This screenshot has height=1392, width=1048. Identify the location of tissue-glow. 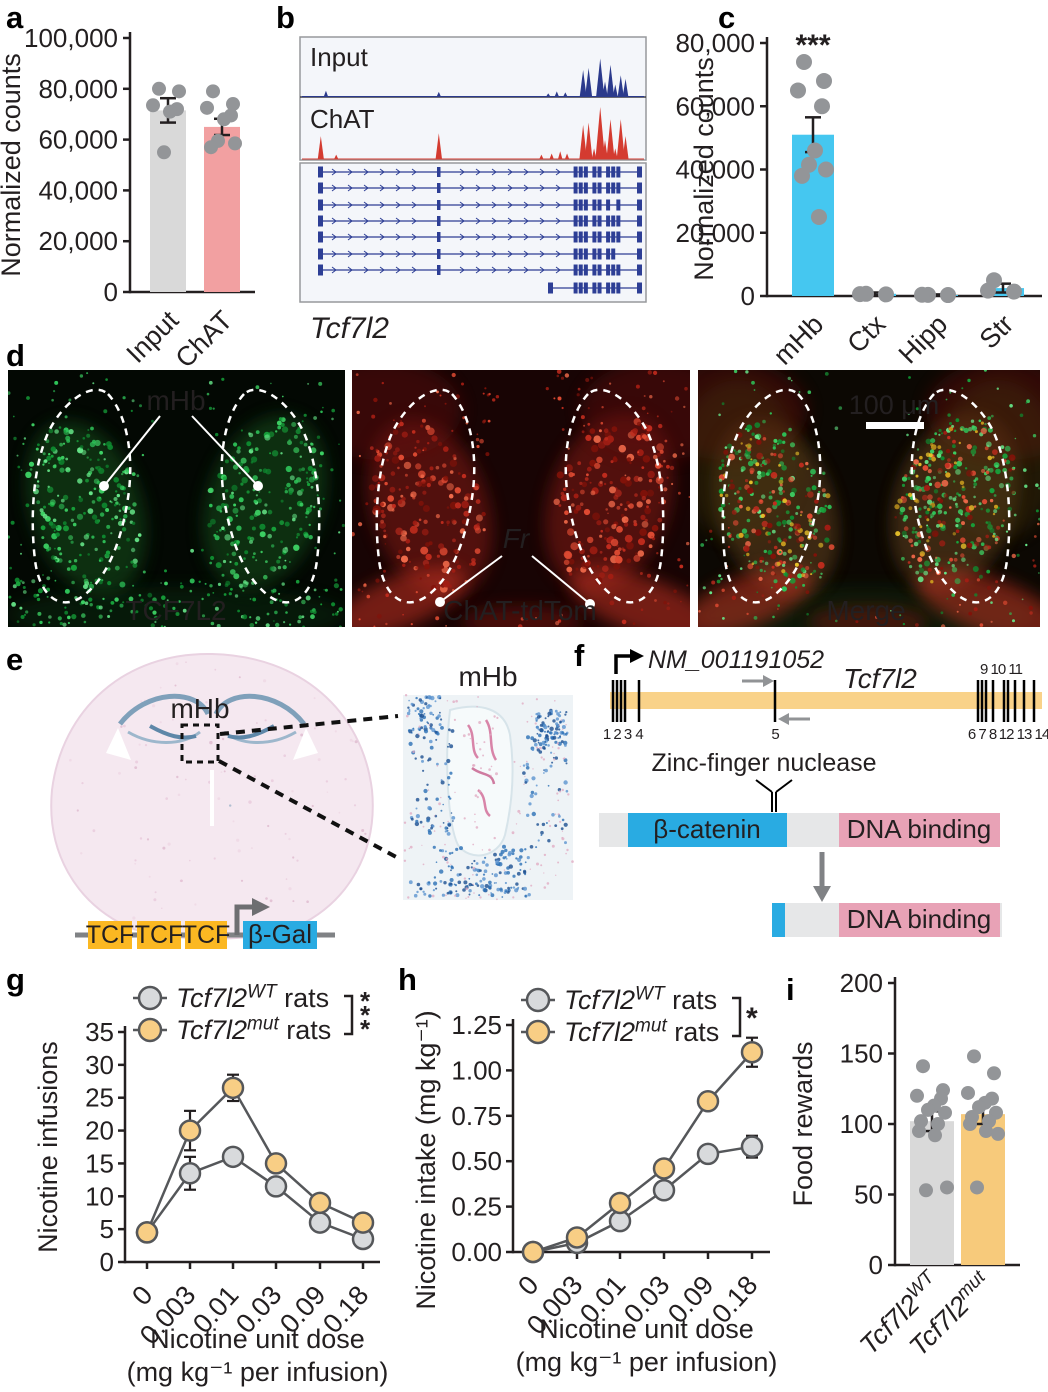
(522, 616).